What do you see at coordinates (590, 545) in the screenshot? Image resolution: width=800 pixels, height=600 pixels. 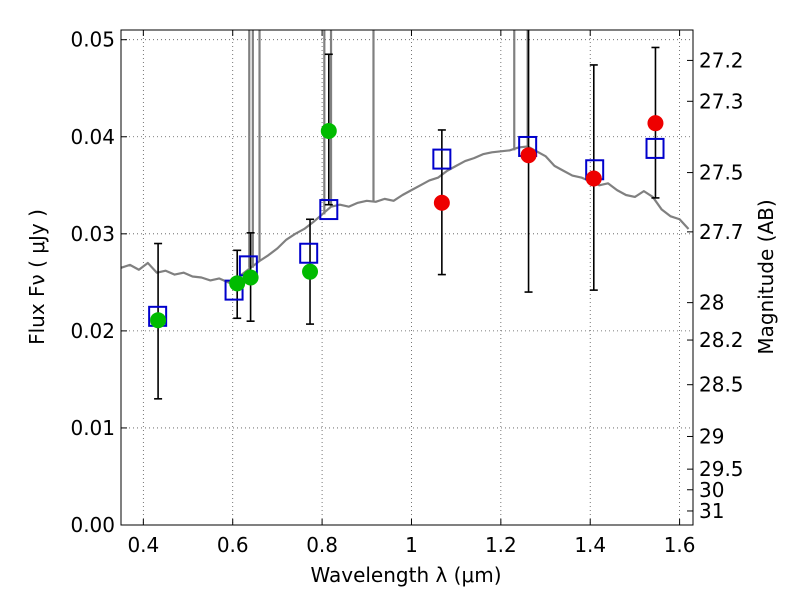 I see `x-tick-label: 1.4` at bounding box center [590, 545].